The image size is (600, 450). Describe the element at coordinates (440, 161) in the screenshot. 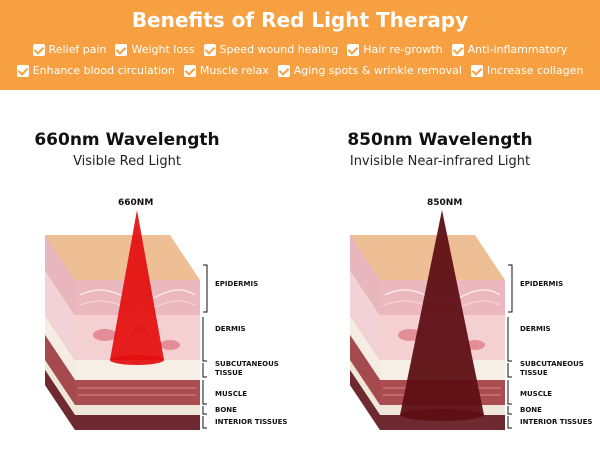

I see `right-subheading: Invisible Near-infrared Light` at that location.